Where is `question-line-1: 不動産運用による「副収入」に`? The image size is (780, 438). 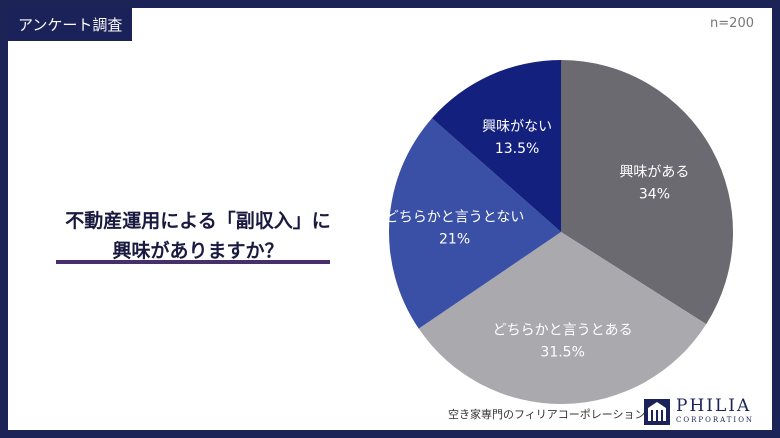
question-line-1: 不動産運用による「副収入」に is located at coordinates (198, 221).